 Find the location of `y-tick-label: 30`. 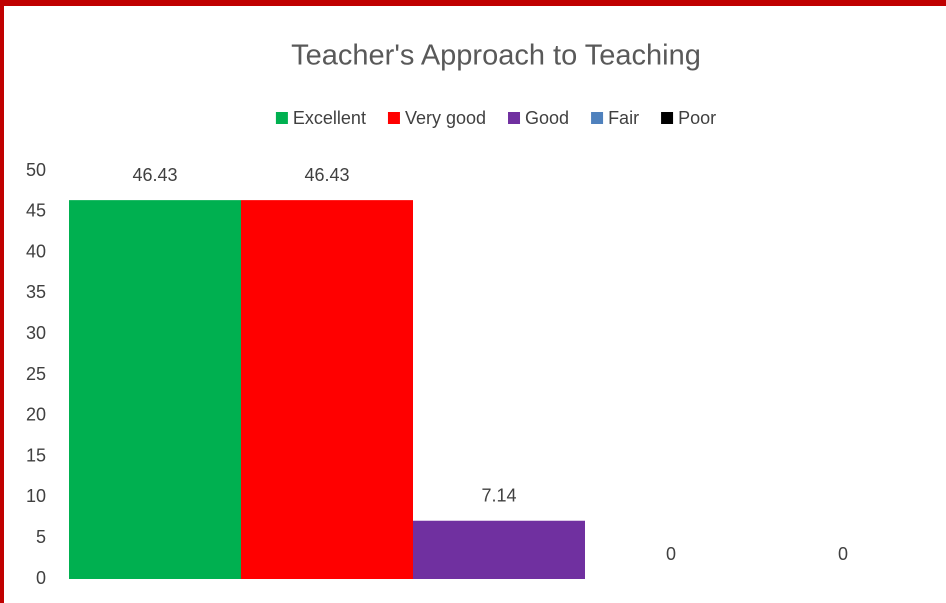

y-tick-label: 30 is located at coordinates (36, 333).